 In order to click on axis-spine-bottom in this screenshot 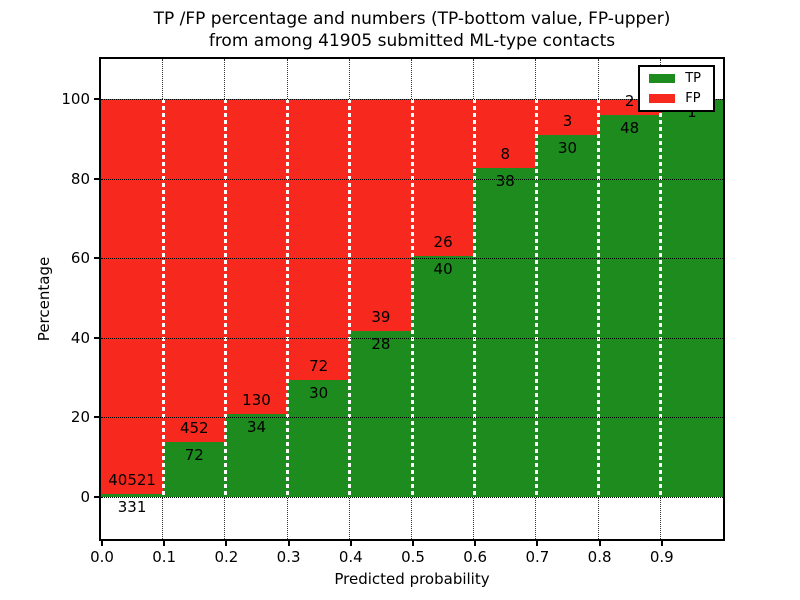, I will do `click(412, 540)`.